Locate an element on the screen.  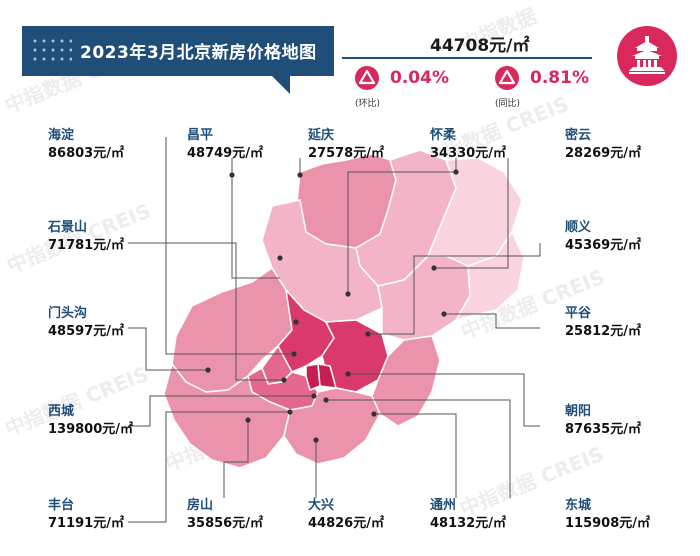
district-price-haidian: 86803元/㎡ is located at coordinates (86, 153).